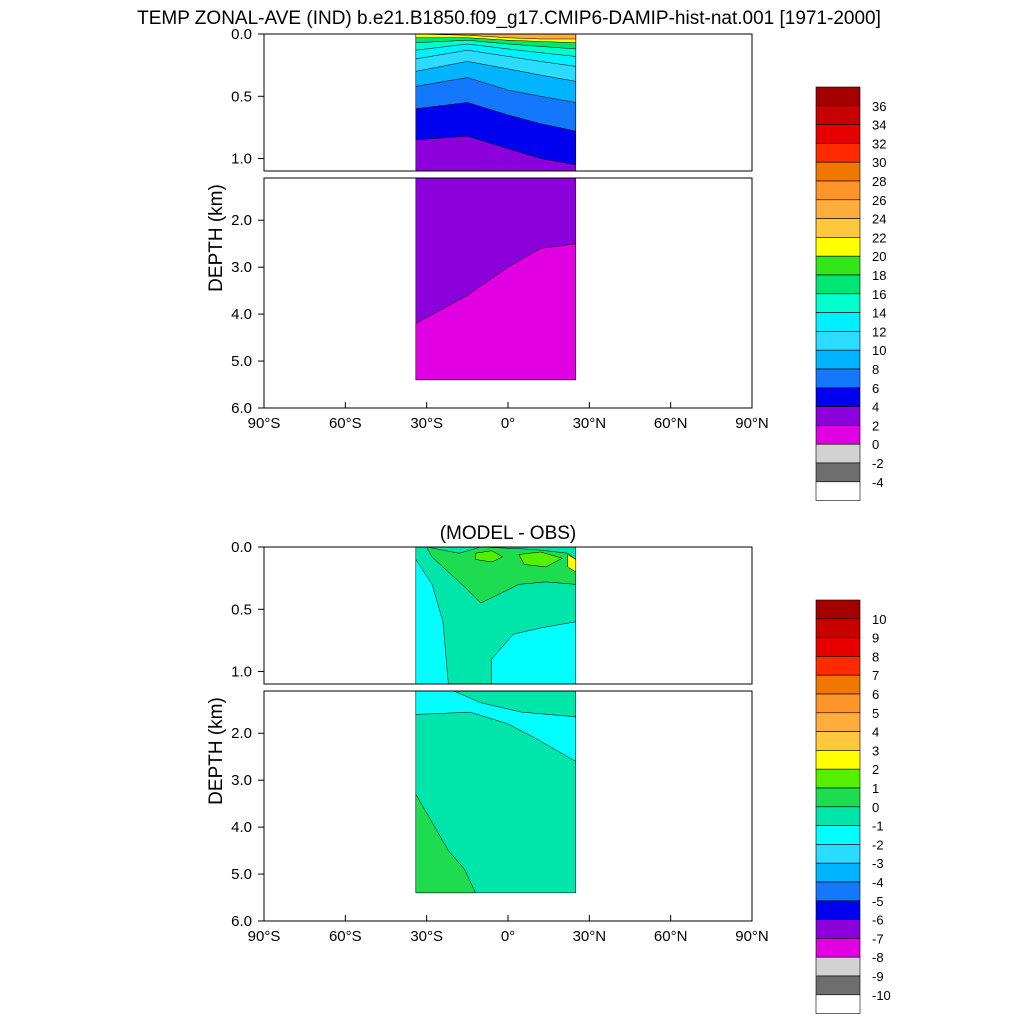 The width and height of the screenshot is (1024, 1024). Describe the element at coordinates (879, 331) in the screenshot. I see `colorbar-label: 12` at that location.